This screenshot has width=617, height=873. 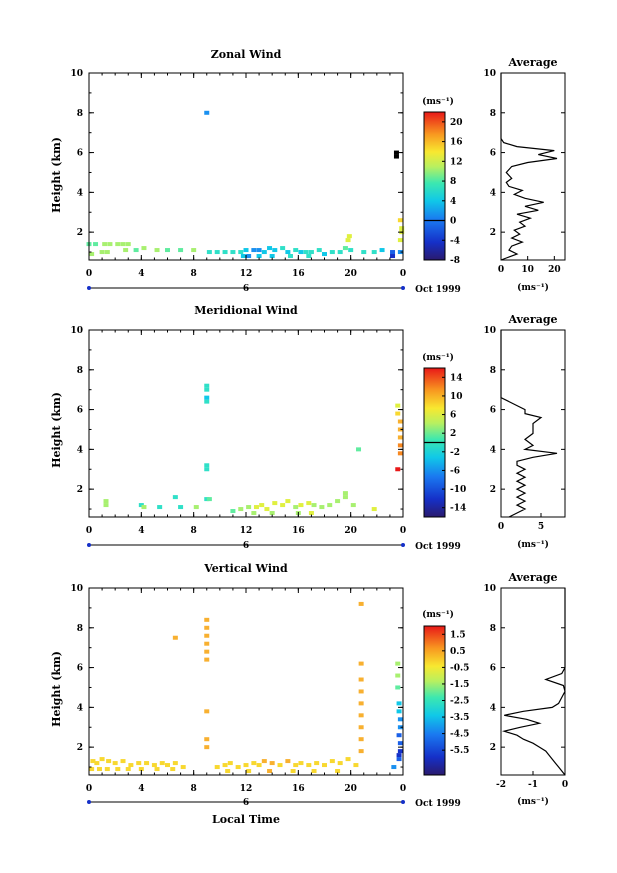 I want to click on meridional-ytick-label: 4, so click(x=80, y=450).